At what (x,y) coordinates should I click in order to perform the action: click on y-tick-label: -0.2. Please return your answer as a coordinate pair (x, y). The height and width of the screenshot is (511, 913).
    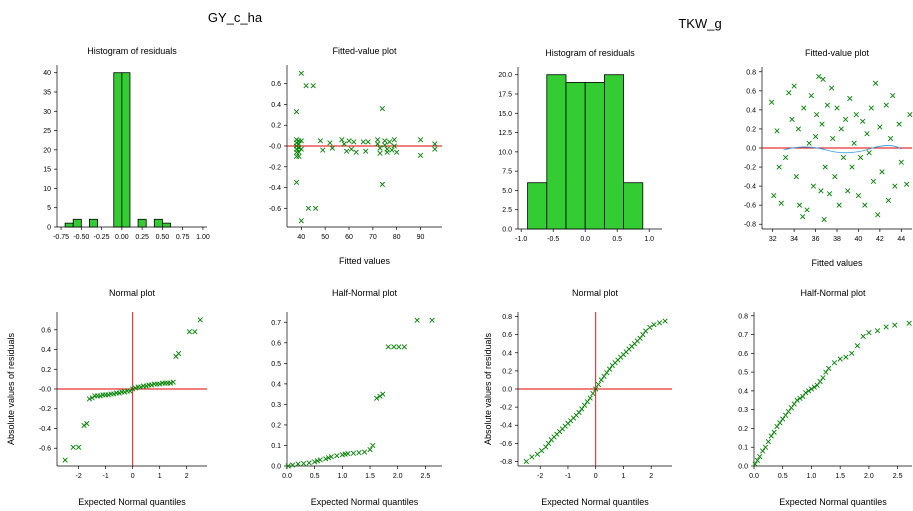
    Looking at the image, I should click on (506, 408).